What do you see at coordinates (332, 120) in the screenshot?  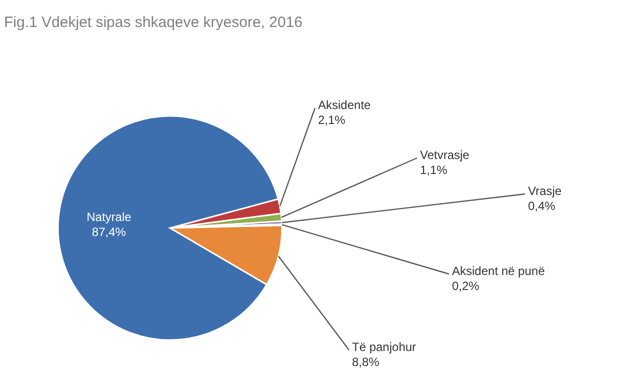 I see `data-label: 2,1%` at bounding box center [332, 120].